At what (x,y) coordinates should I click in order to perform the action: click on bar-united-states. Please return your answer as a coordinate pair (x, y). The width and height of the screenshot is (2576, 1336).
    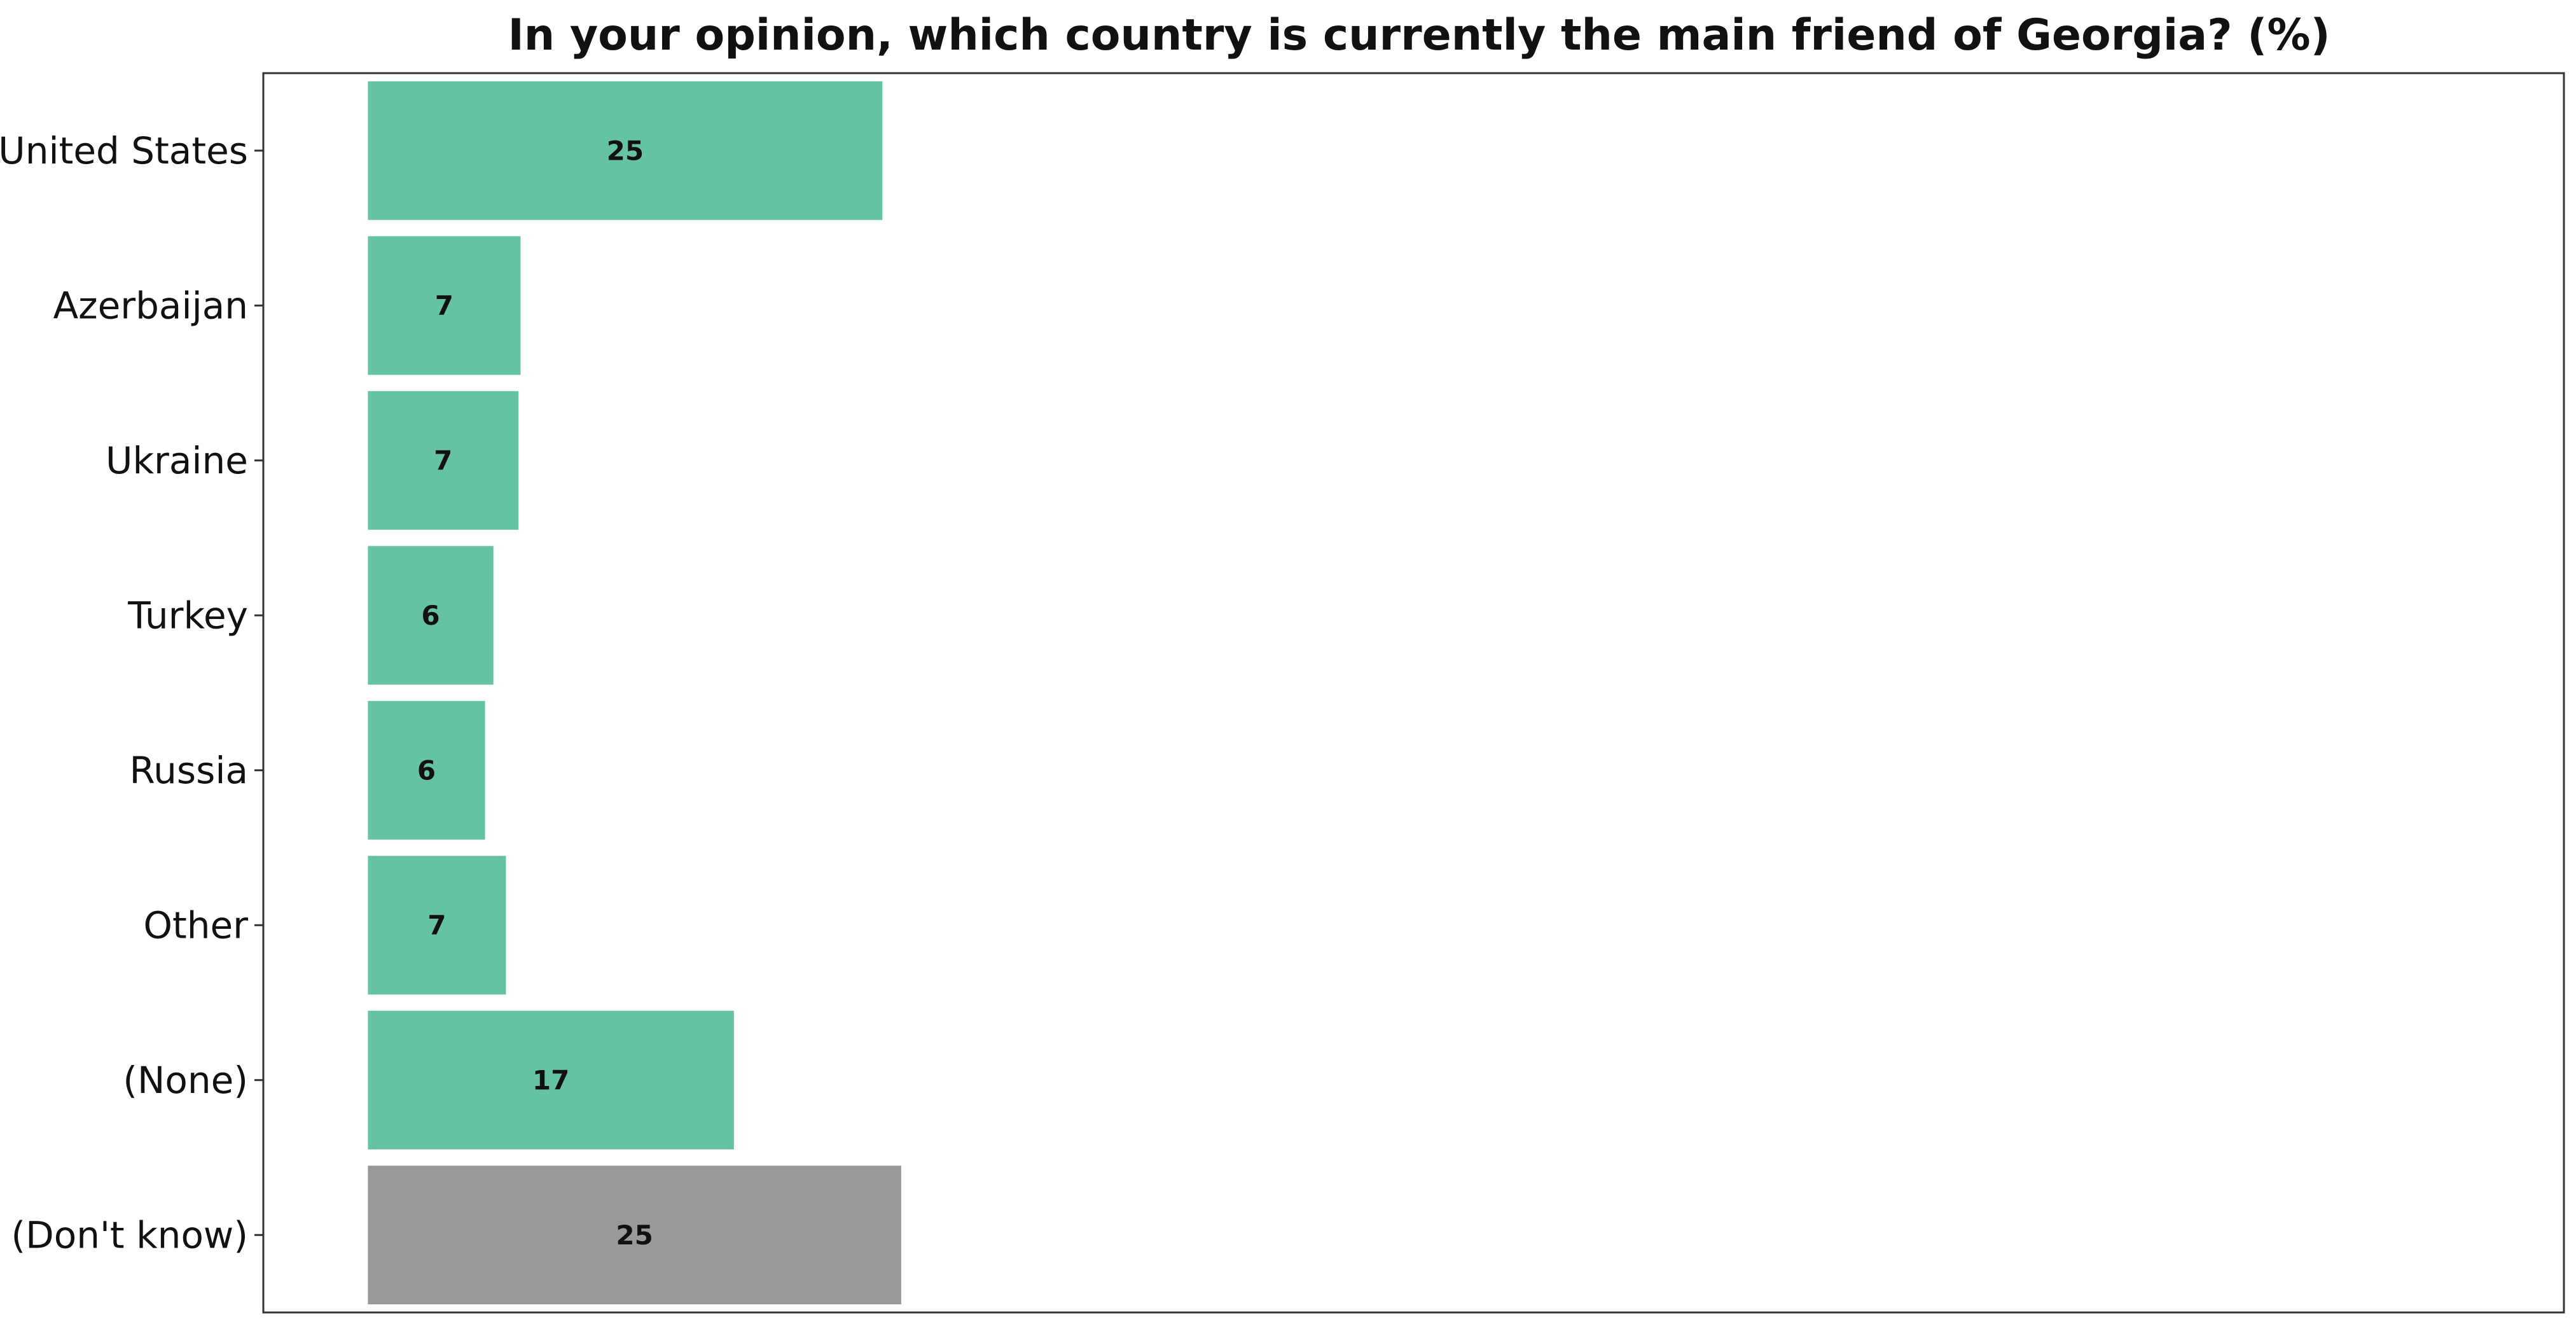
    Looking at the image, I should click on (625, 150).